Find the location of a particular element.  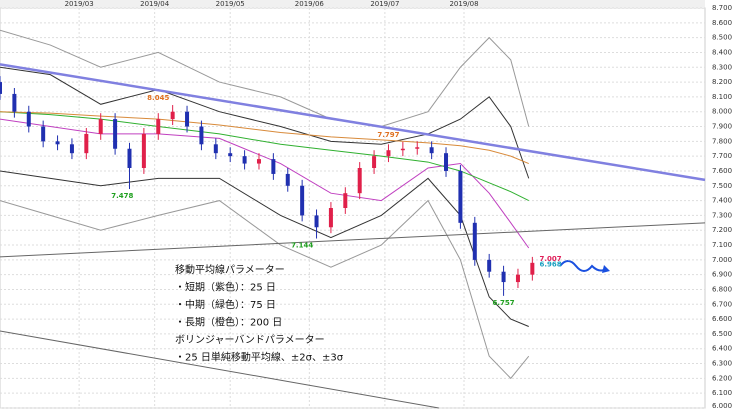

price-annotation: 7.007 is located at coordinates (551, 259).